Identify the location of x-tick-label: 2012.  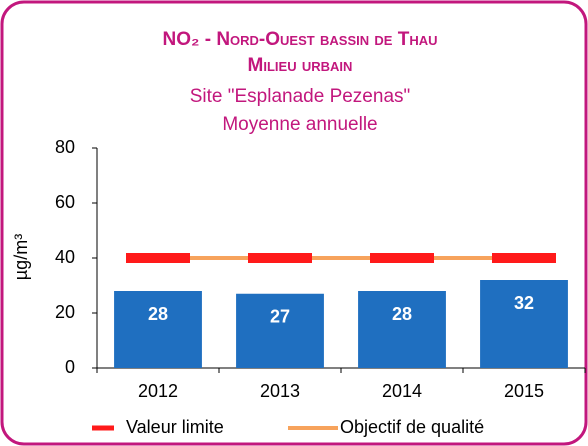
(158, 391).